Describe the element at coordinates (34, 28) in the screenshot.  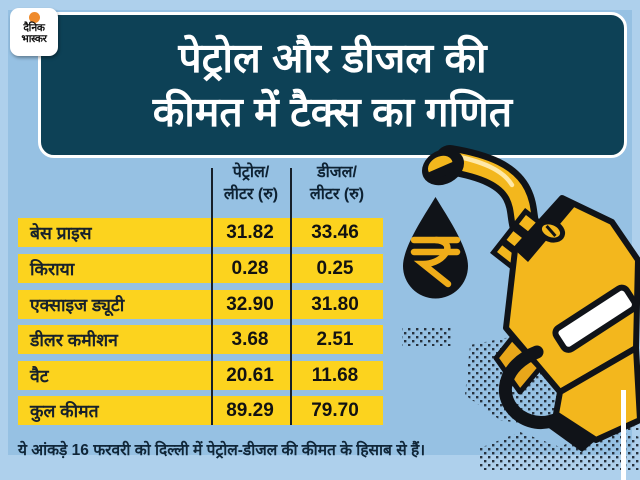
I see `brand-name-line1: दैनिक` at that location.